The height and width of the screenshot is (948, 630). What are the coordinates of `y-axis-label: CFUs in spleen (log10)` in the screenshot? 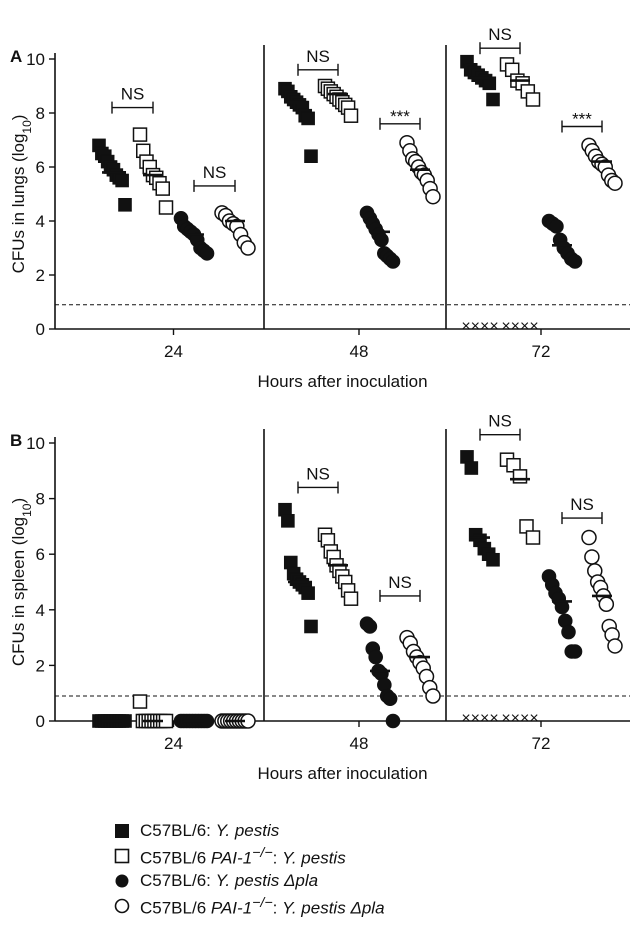 It's located at (21, 582).